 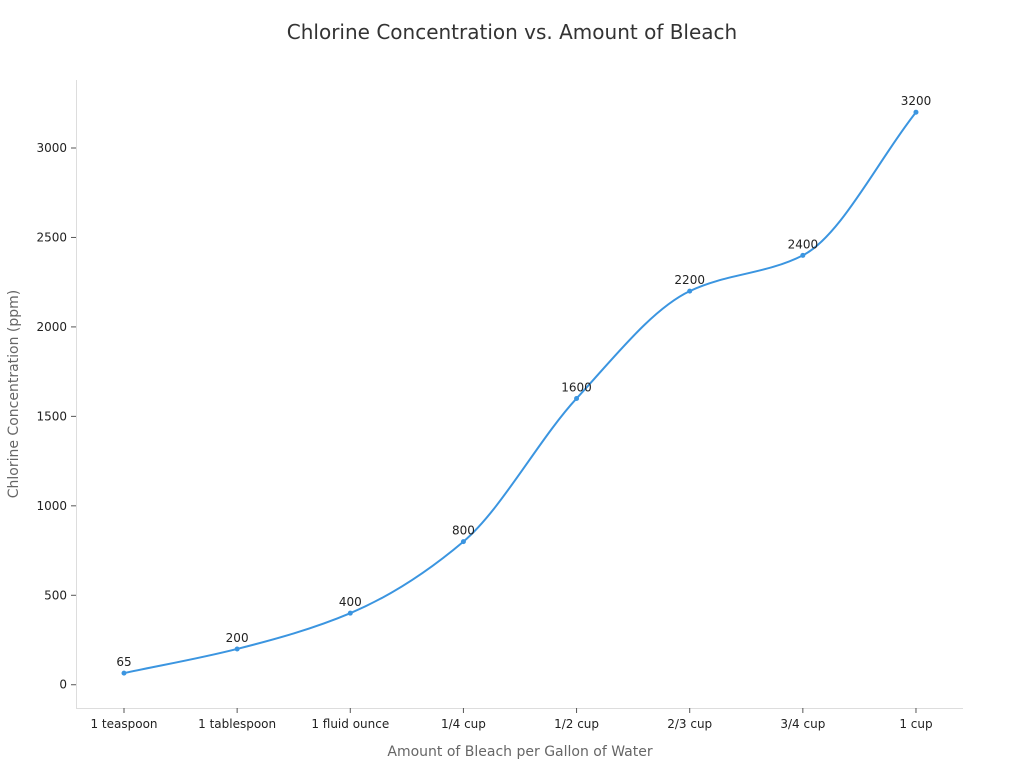 I want to click on x-tick-label: 2/3 cup, so click(x=689, y=724).